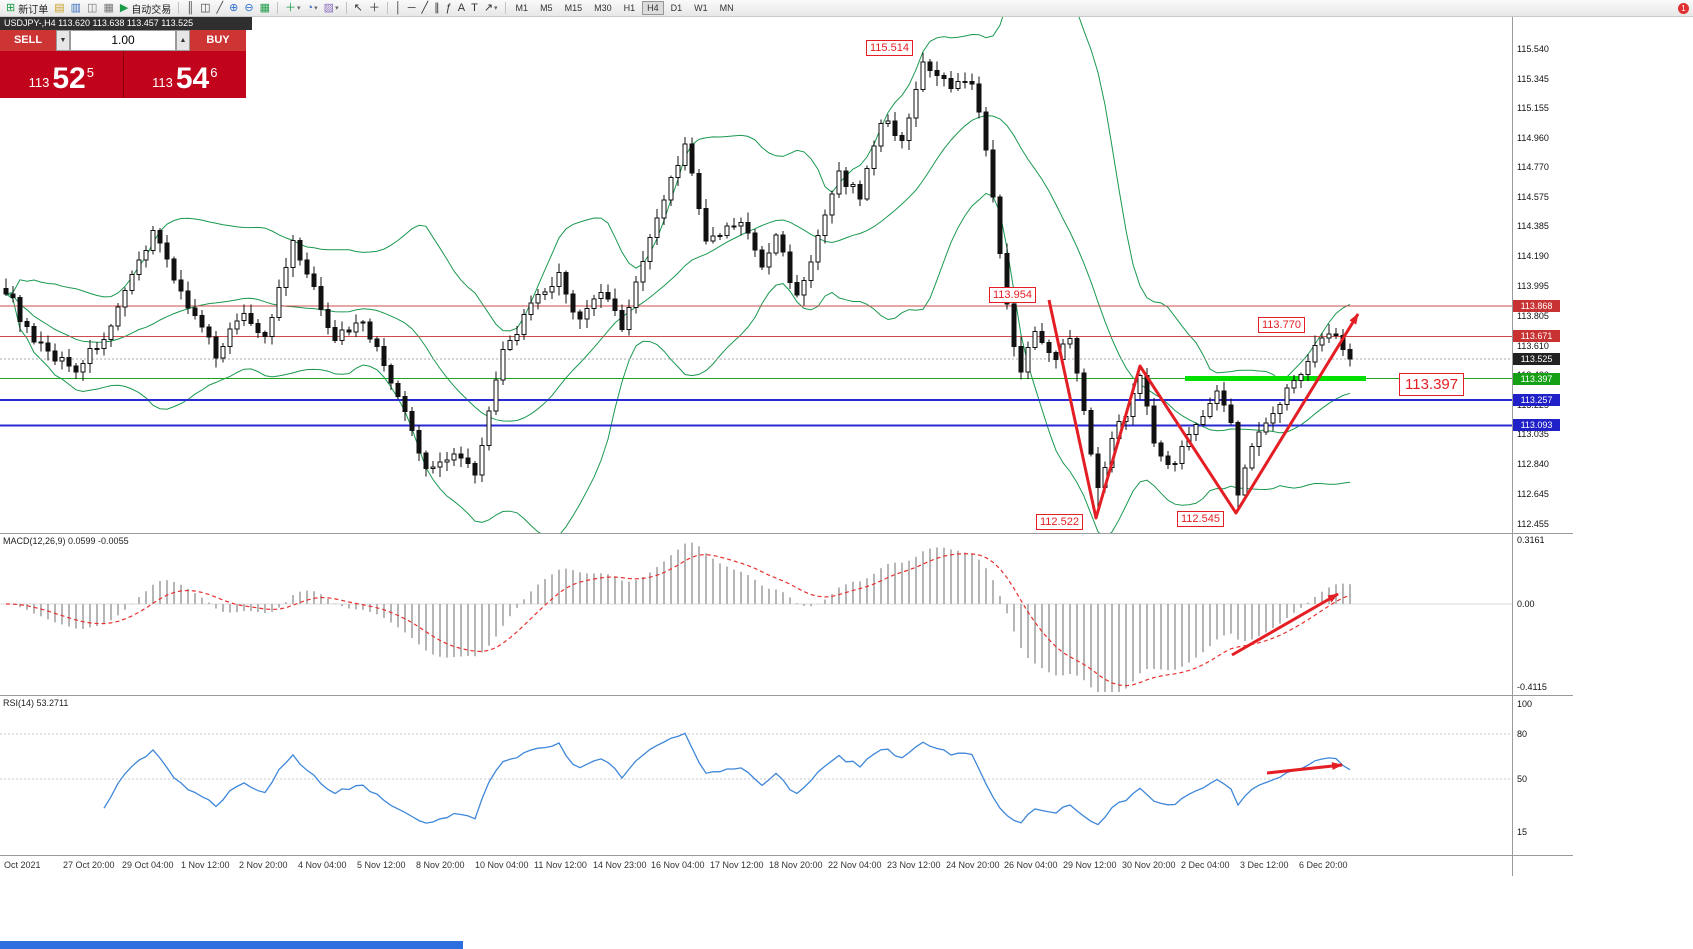 The image size is (1693, 949). I want to click on fibonacci-icon: ƒ, so click(449, 8).